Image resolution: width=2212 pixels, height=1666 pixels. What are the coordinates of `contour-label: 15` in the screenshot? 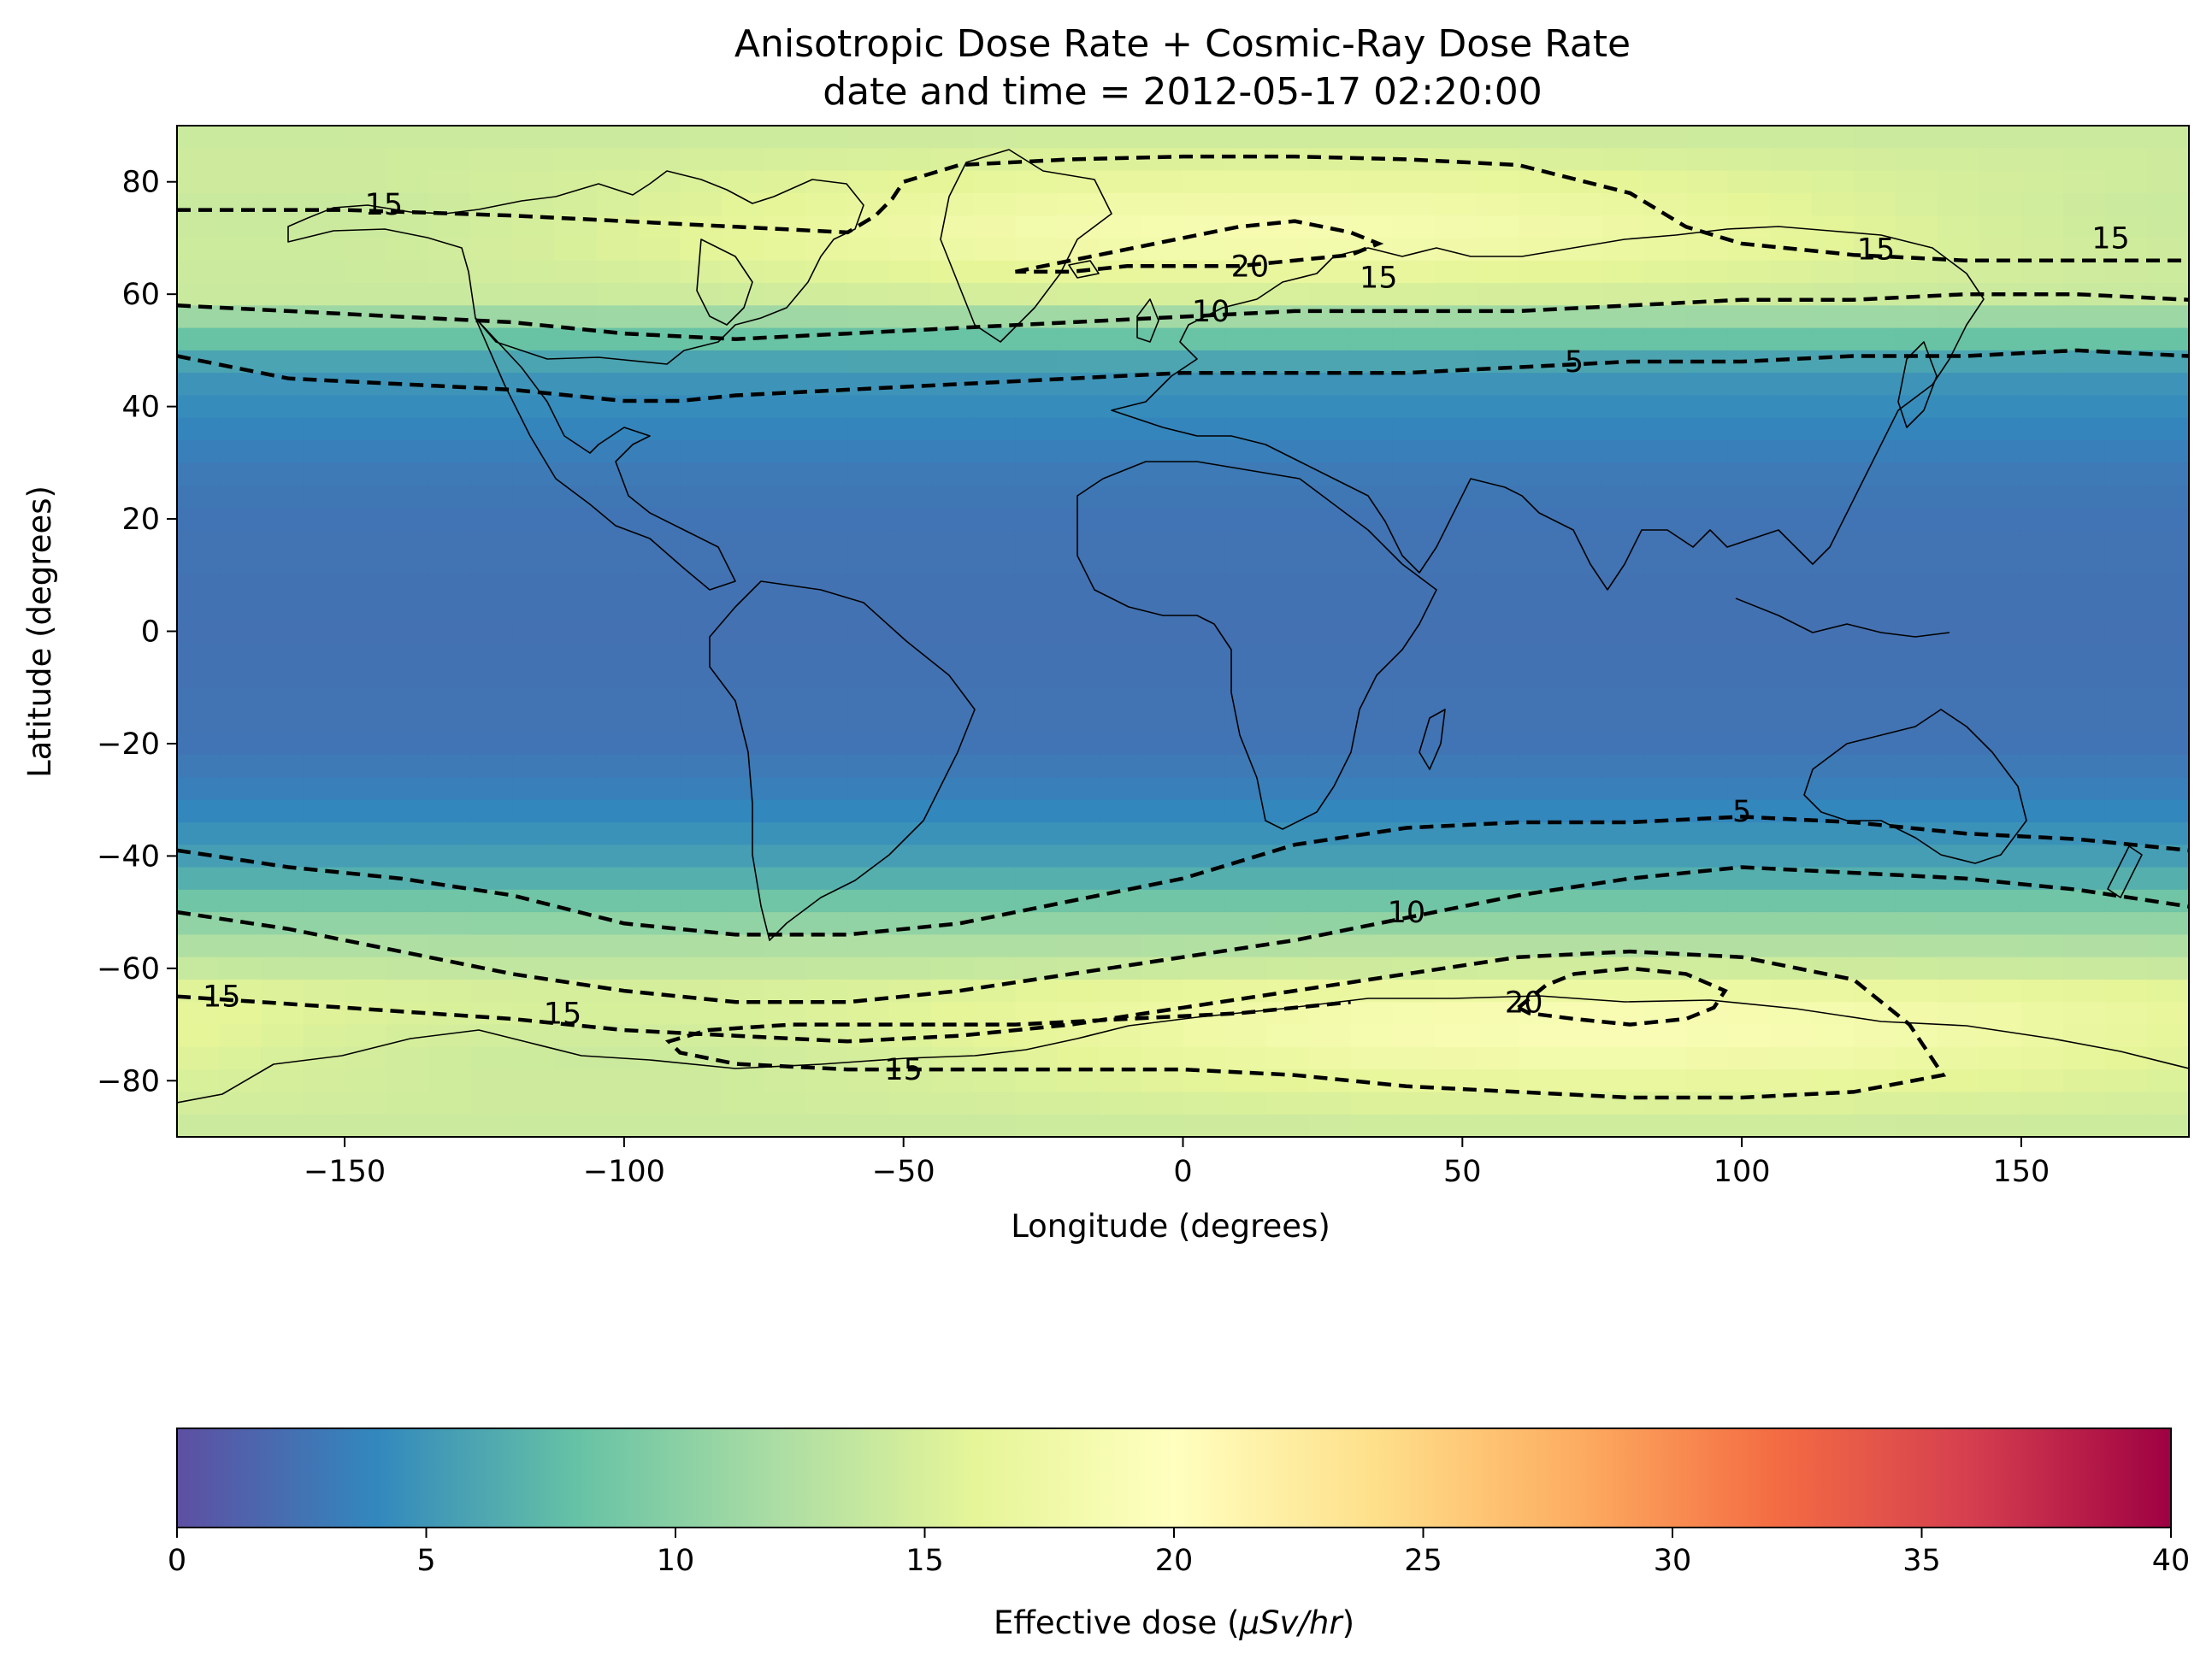 It's located at (904, 1070).